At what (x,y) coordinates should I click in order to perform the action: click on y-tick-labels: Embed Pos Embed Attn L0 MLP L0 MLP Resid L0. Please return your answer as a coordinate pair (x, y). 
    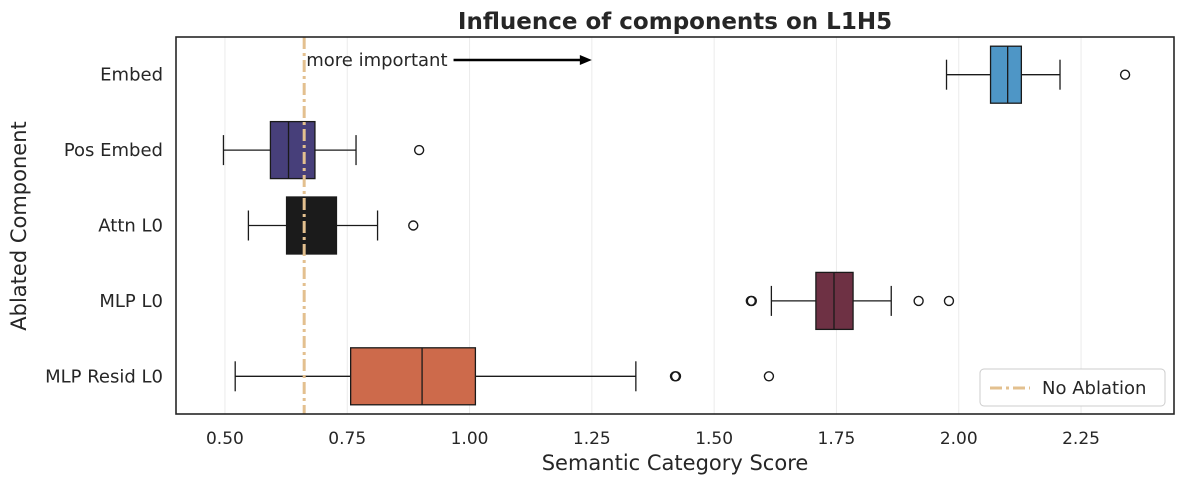
    Looking at the image, I should click on (104, 226).